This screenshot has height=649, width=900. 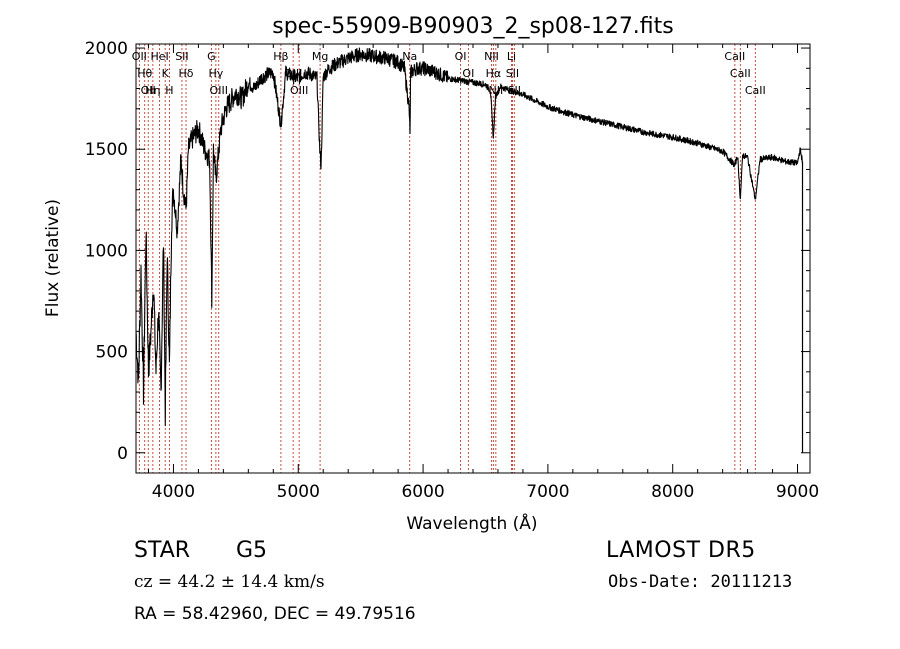 What do you see at coordinates (211, 56) in the screenshot?
I see `marker-label: G` at bounding box center [211, 56].